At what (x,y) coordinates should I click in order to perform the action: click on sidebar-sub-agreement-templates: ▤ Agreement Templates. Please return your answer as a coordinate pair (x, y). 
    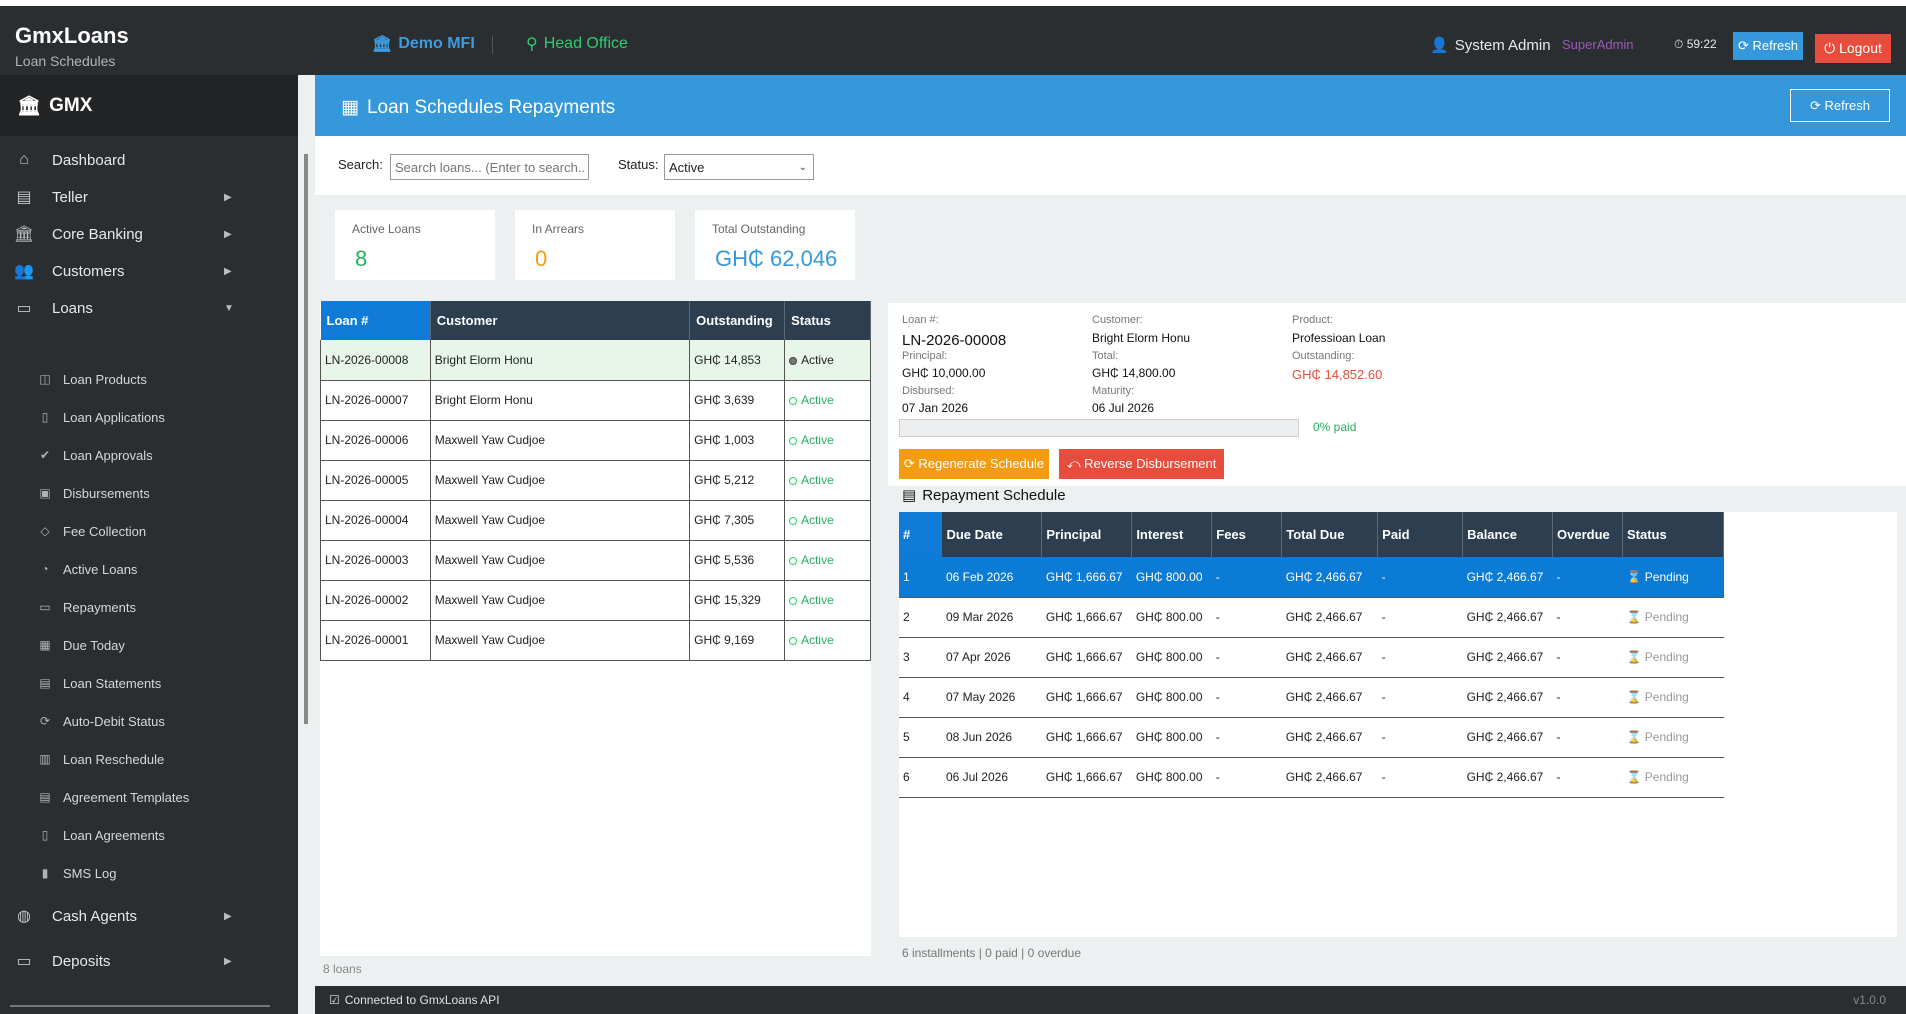
    Looking at the image, I should click on (149, 797).